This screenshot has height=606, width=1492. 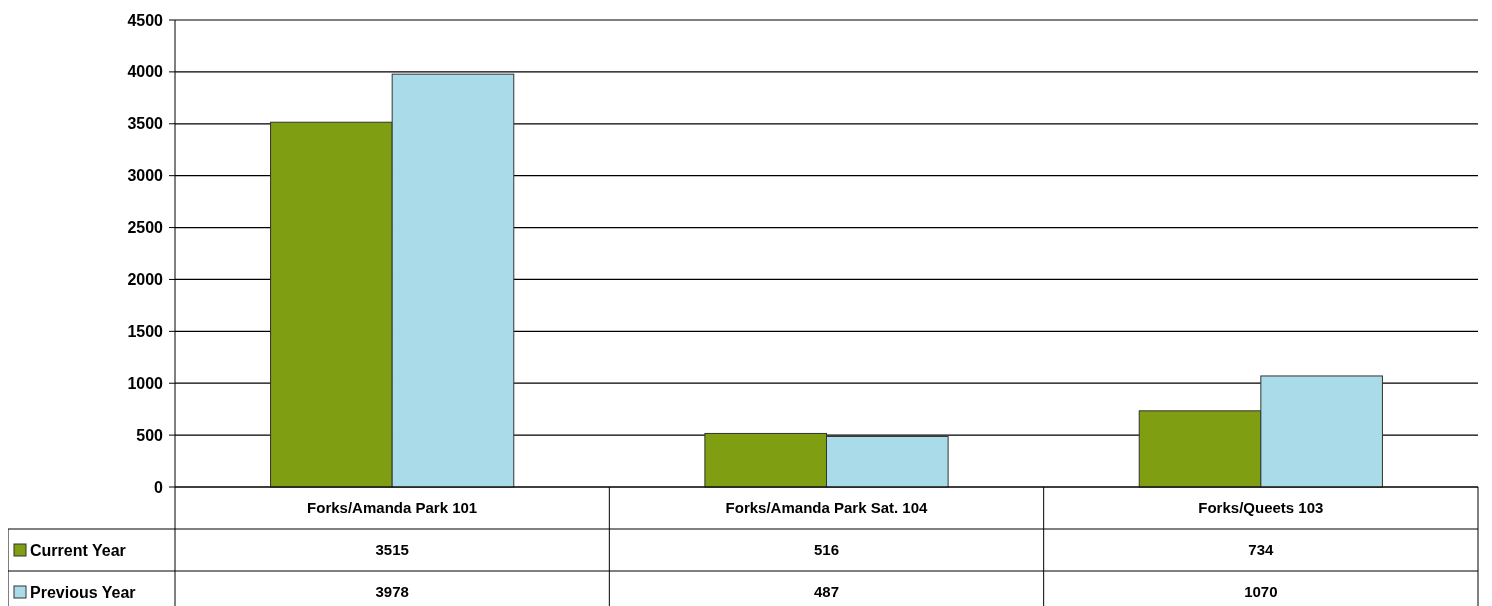 I want to click on legend-label: Previous Year, so click(x=83, y=592).